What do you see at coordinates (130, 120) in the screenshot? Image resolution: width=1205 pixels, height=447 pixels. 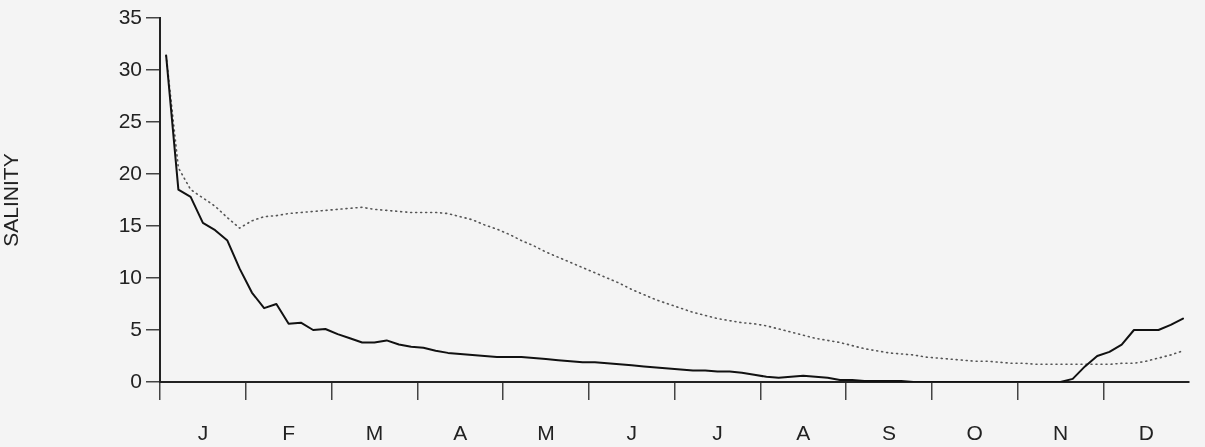 I see `y-tick-label: 25` at bounding box center [130, 120].